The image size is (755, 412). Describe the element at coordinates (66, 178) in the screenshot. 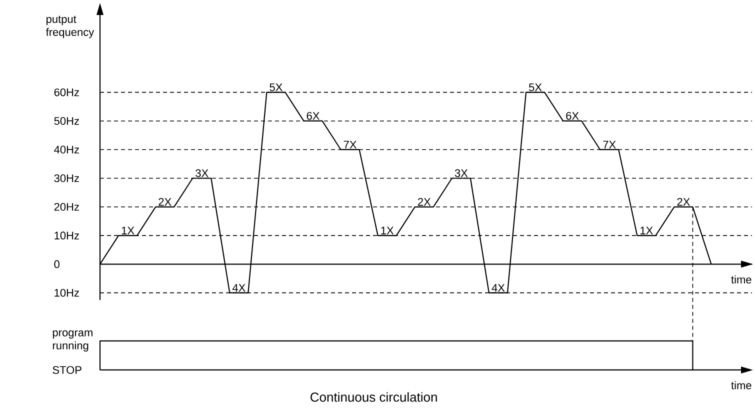

I see `y-tick-label: 30Hz` at that location.